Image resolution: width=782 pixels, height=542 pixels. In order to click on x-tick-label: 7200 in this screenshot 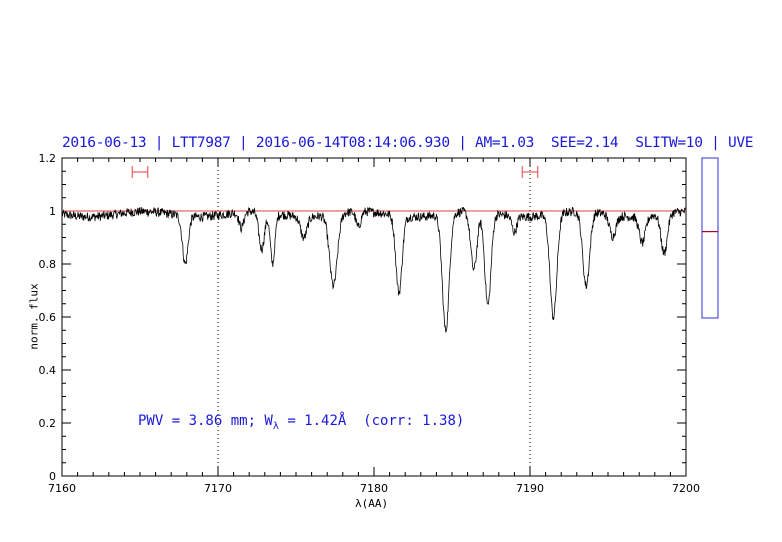, I will do `click(686, 488)`.